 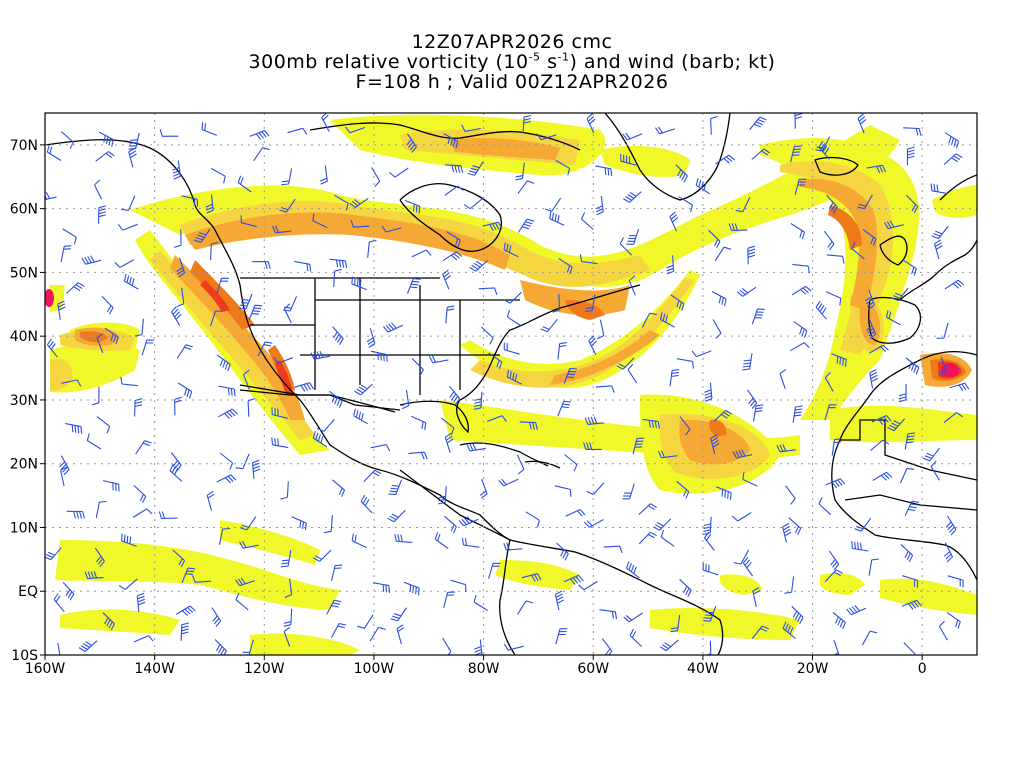 What do you see at coordinates (836, 166) in the screenshot?
I see `iceland` at bounding box center [836, 166].